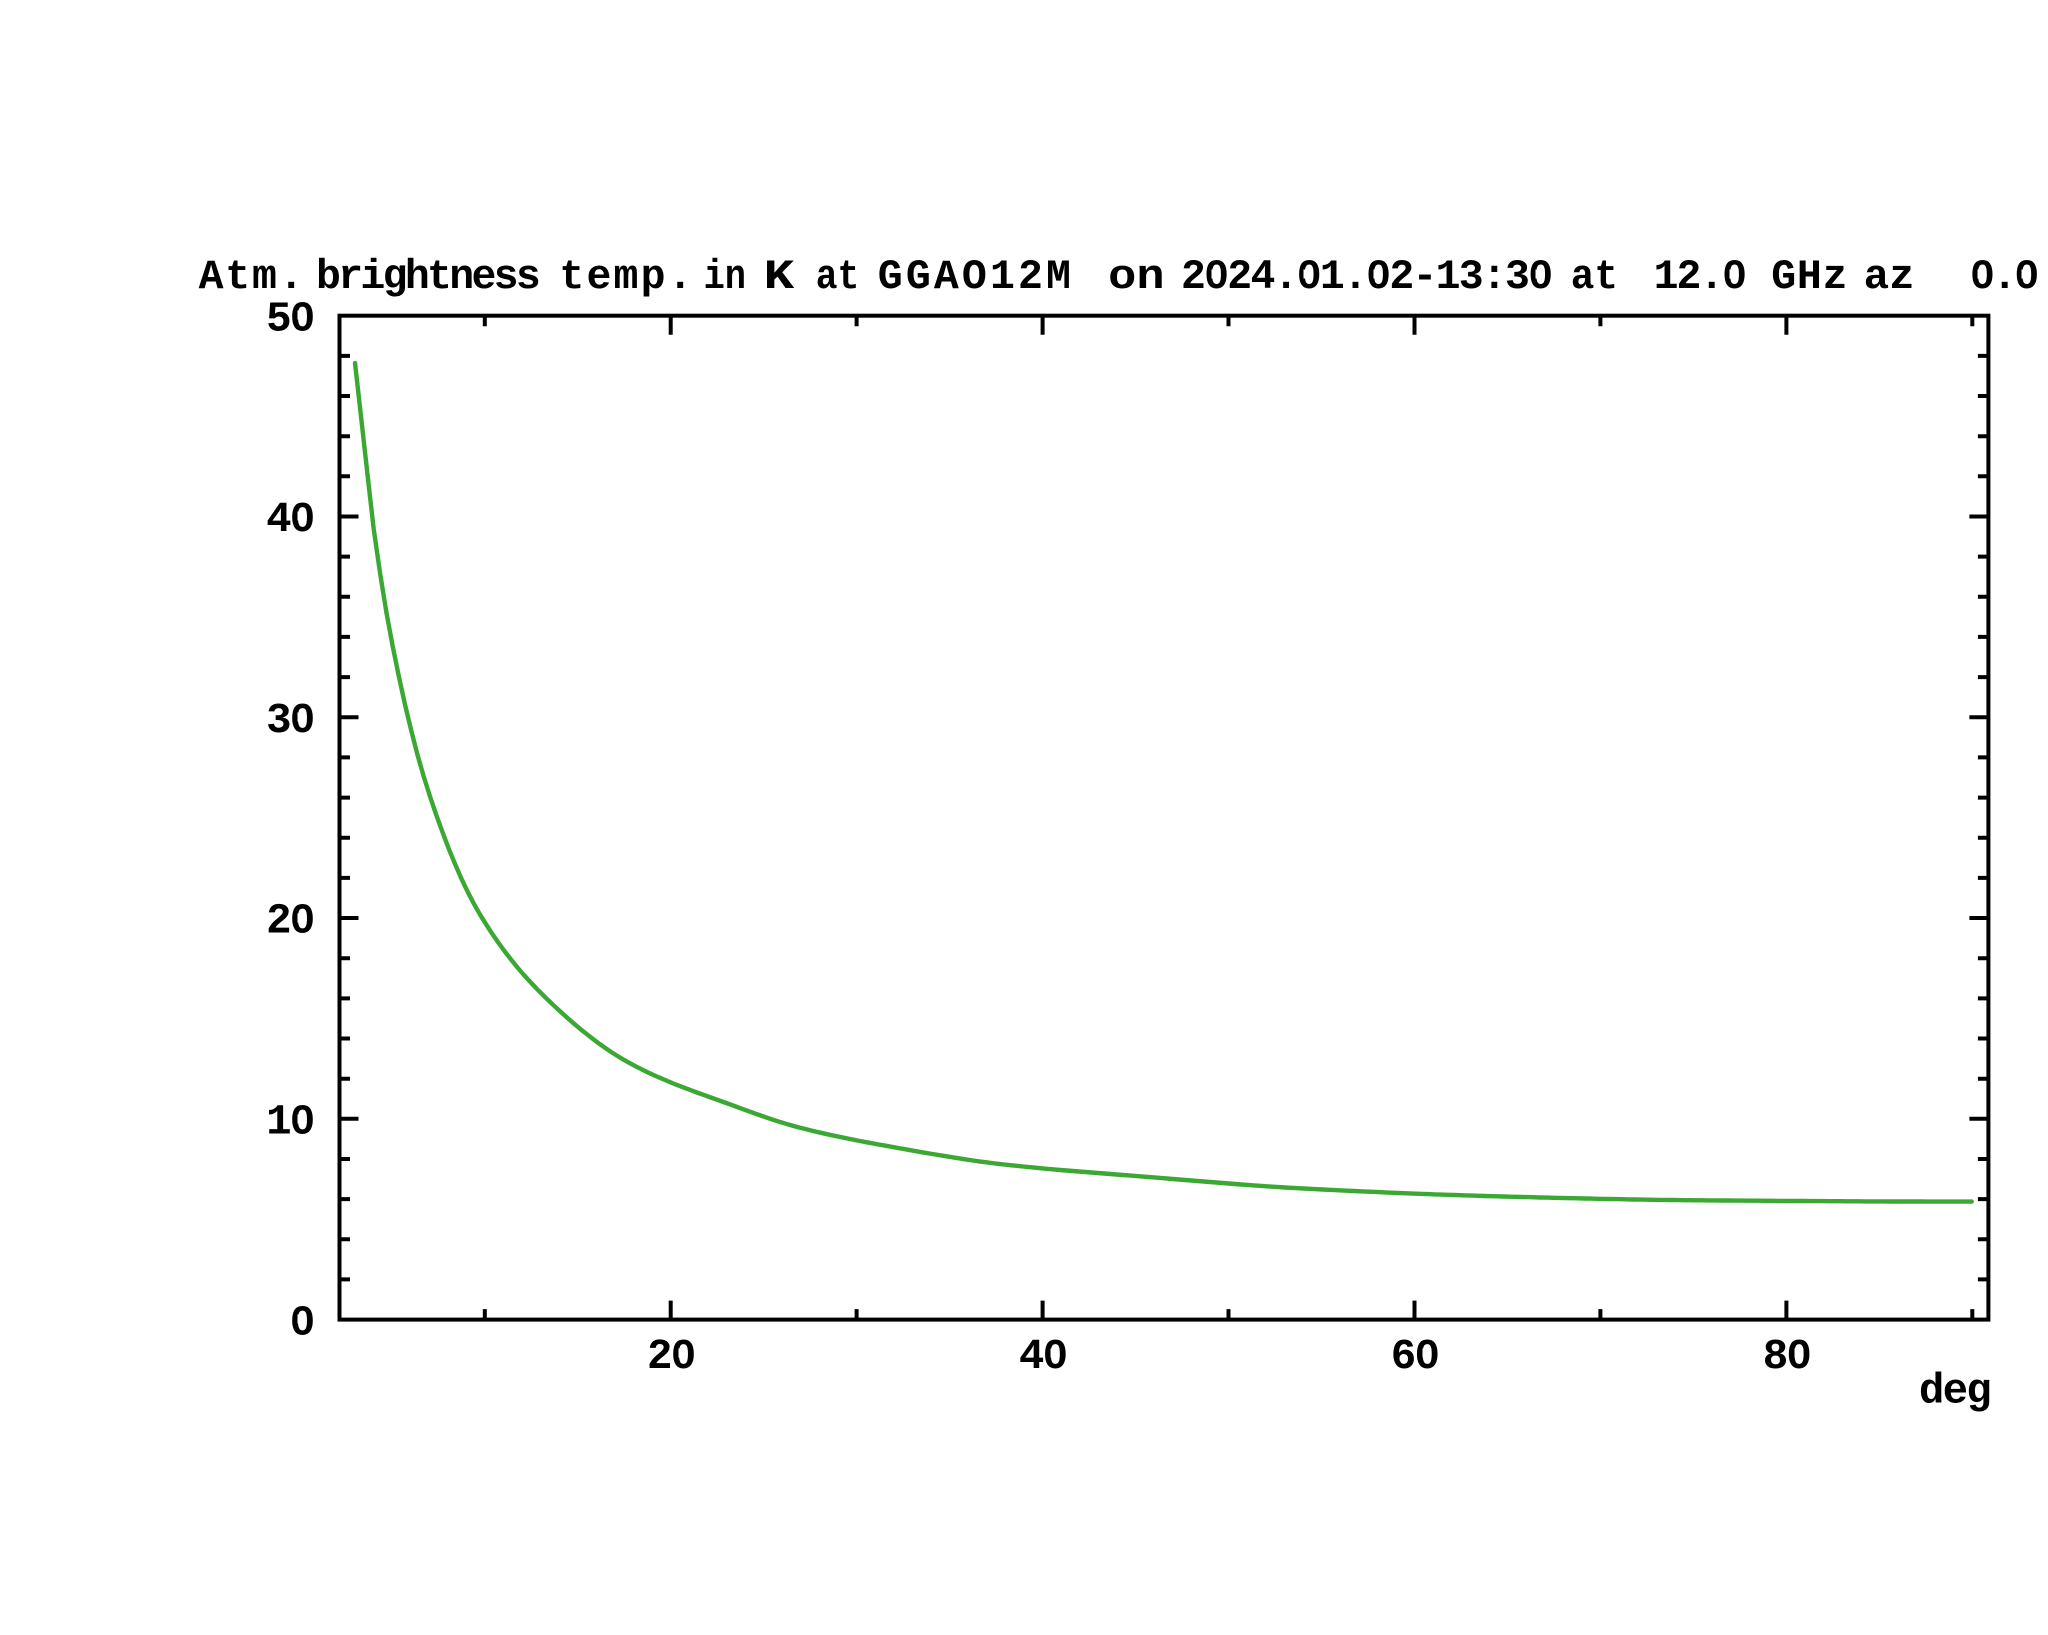 The width and height of the screenshot is (2048, 1635). I want to click on svg-text: Atm., so click(251, 277).